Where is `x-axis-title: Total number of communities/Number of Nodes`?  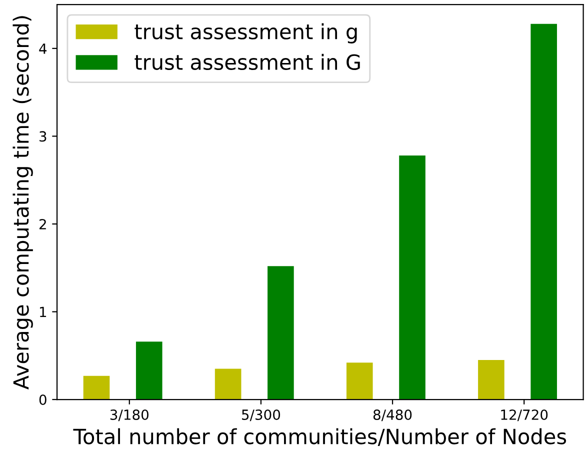
x-axis-title: Total number of communities/Number of Nodes is located at coordinates (319, 437).